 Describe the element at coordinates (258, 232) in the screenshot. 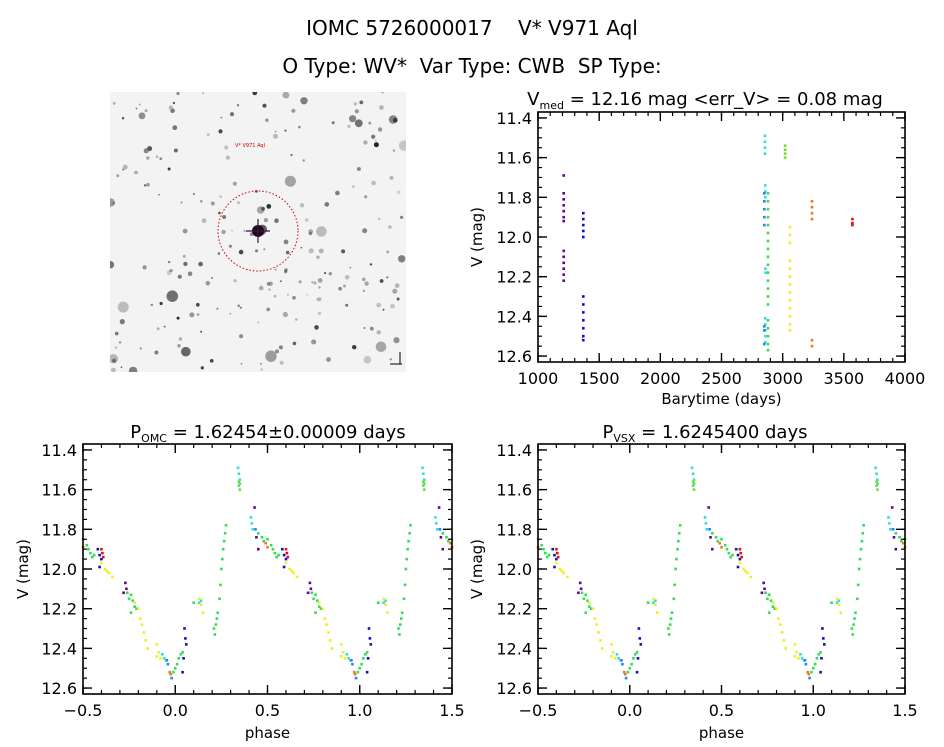

I see `finding-chart-image: V* V971 Aql` at that location.